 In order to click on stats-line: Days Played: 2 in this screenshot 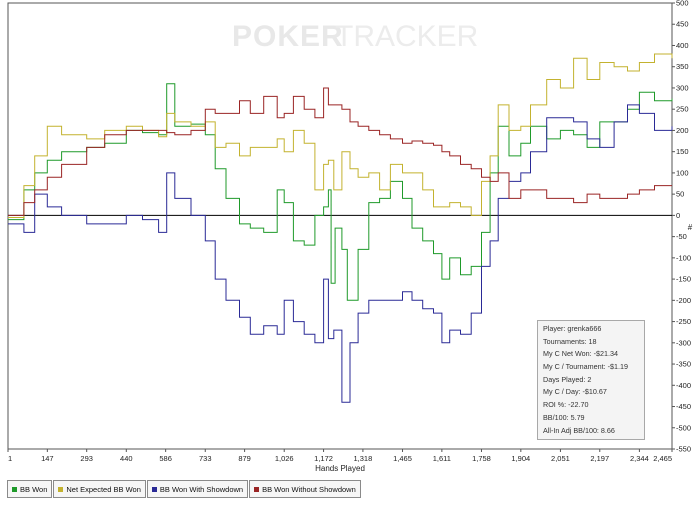, I will do `click(567, 379)`.